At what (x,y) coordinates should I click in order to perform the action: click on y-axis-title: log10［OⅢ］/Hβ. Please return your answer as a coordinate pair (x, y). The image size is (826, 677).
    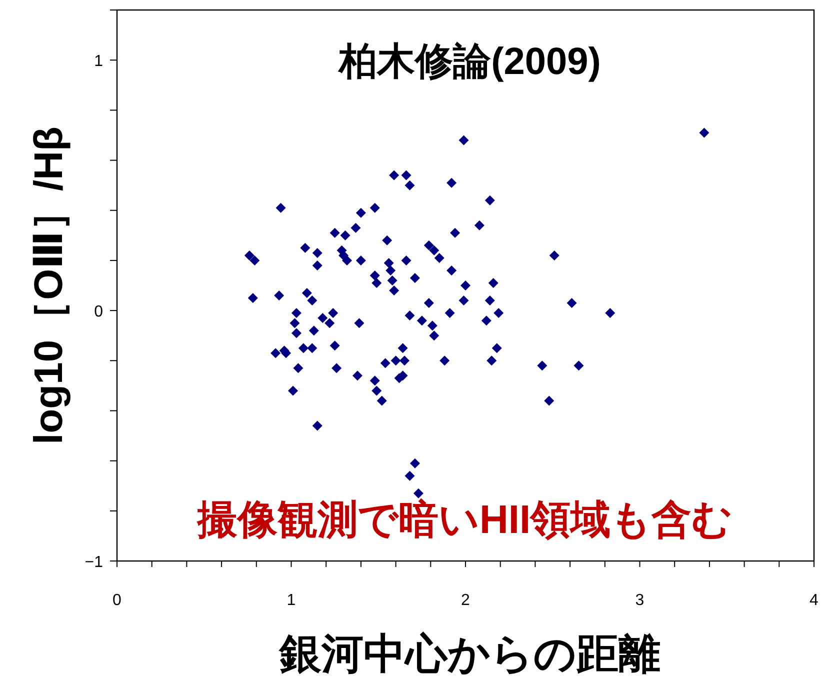
    Looking at the image, I should click on (49, 285).